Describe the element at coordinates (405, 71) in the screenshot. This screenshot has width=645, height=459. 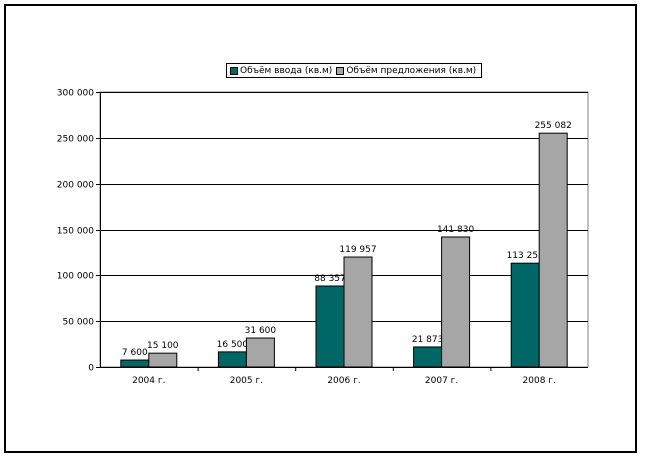
I see `legend-entry-supply: Объём предложения (кв.м)` at that location.